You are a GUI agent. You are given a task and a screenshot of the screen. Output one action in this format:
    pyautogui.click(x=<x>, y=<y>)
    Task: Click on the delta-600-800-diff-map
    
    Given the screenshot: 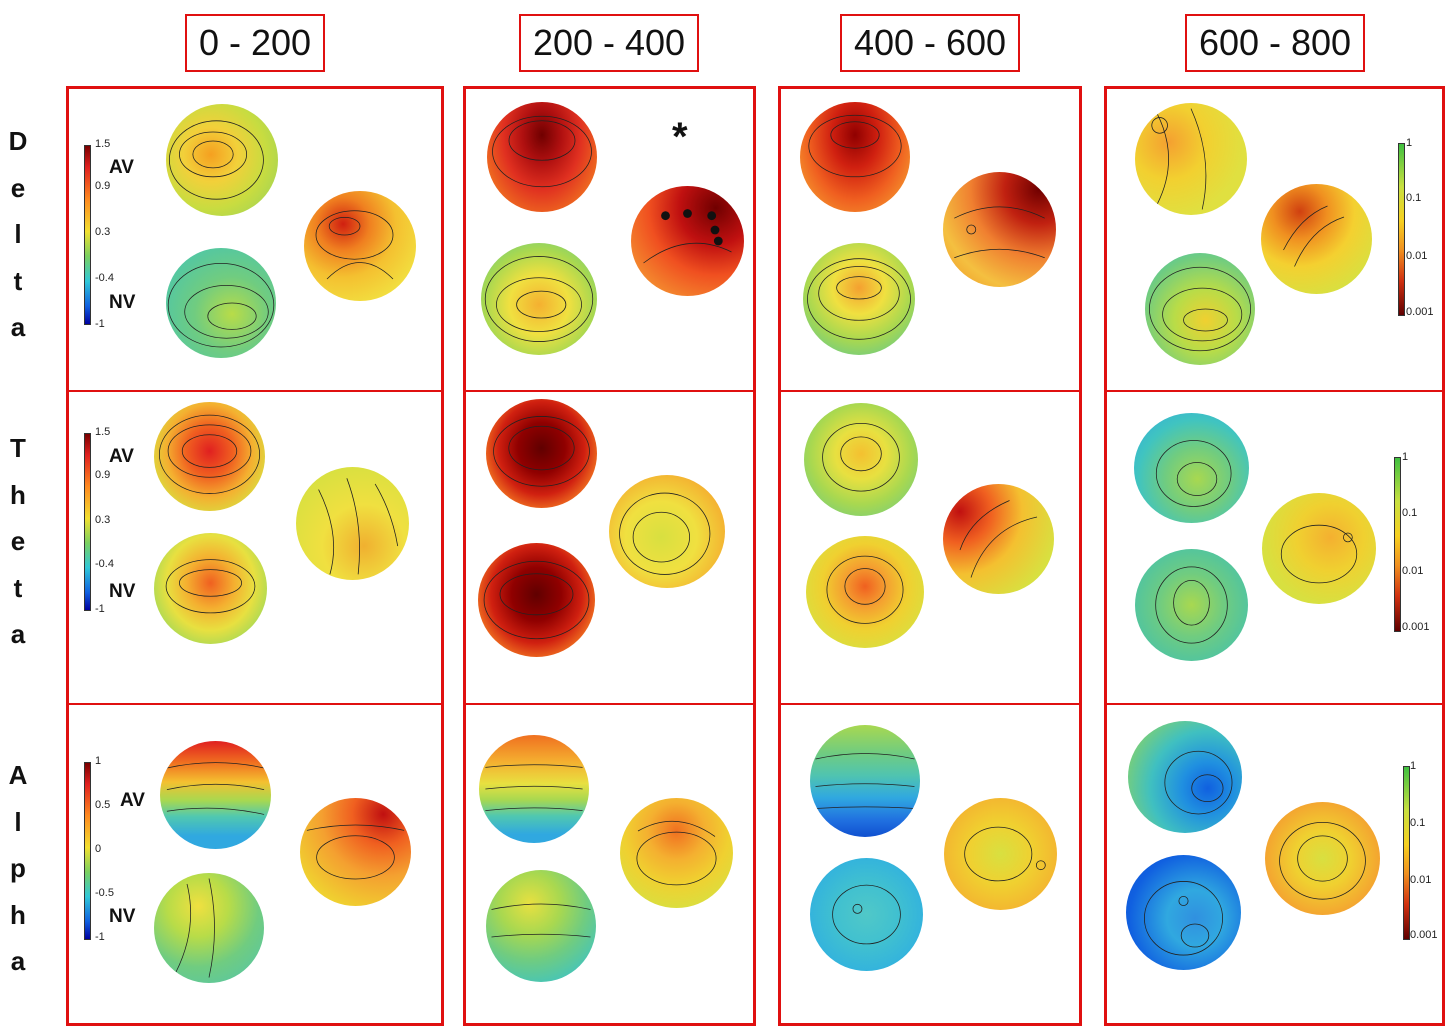 What is the action you would take?
    pyautogui.click(x=1316, y=239)
    